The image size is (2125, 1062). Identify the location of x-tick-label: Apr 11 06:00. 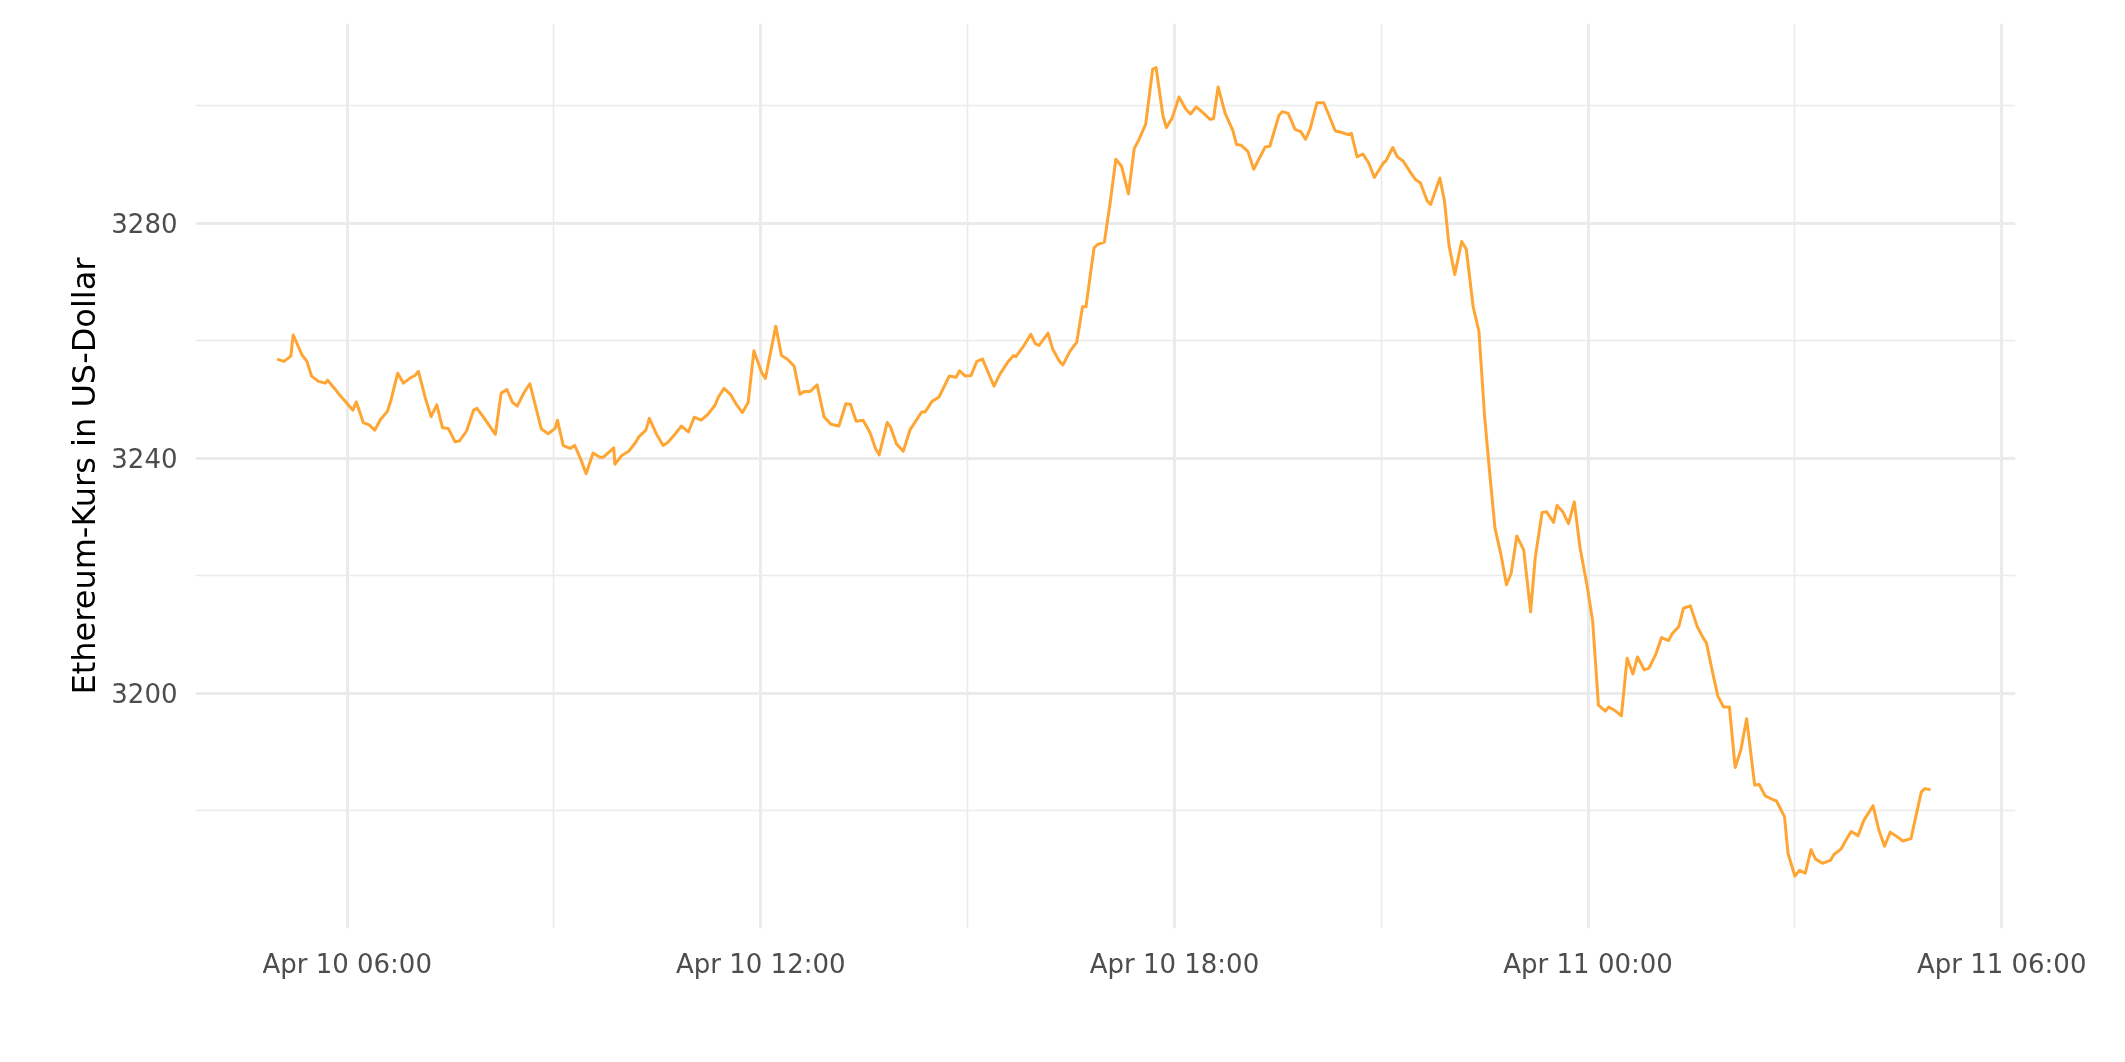
(2001, 963).